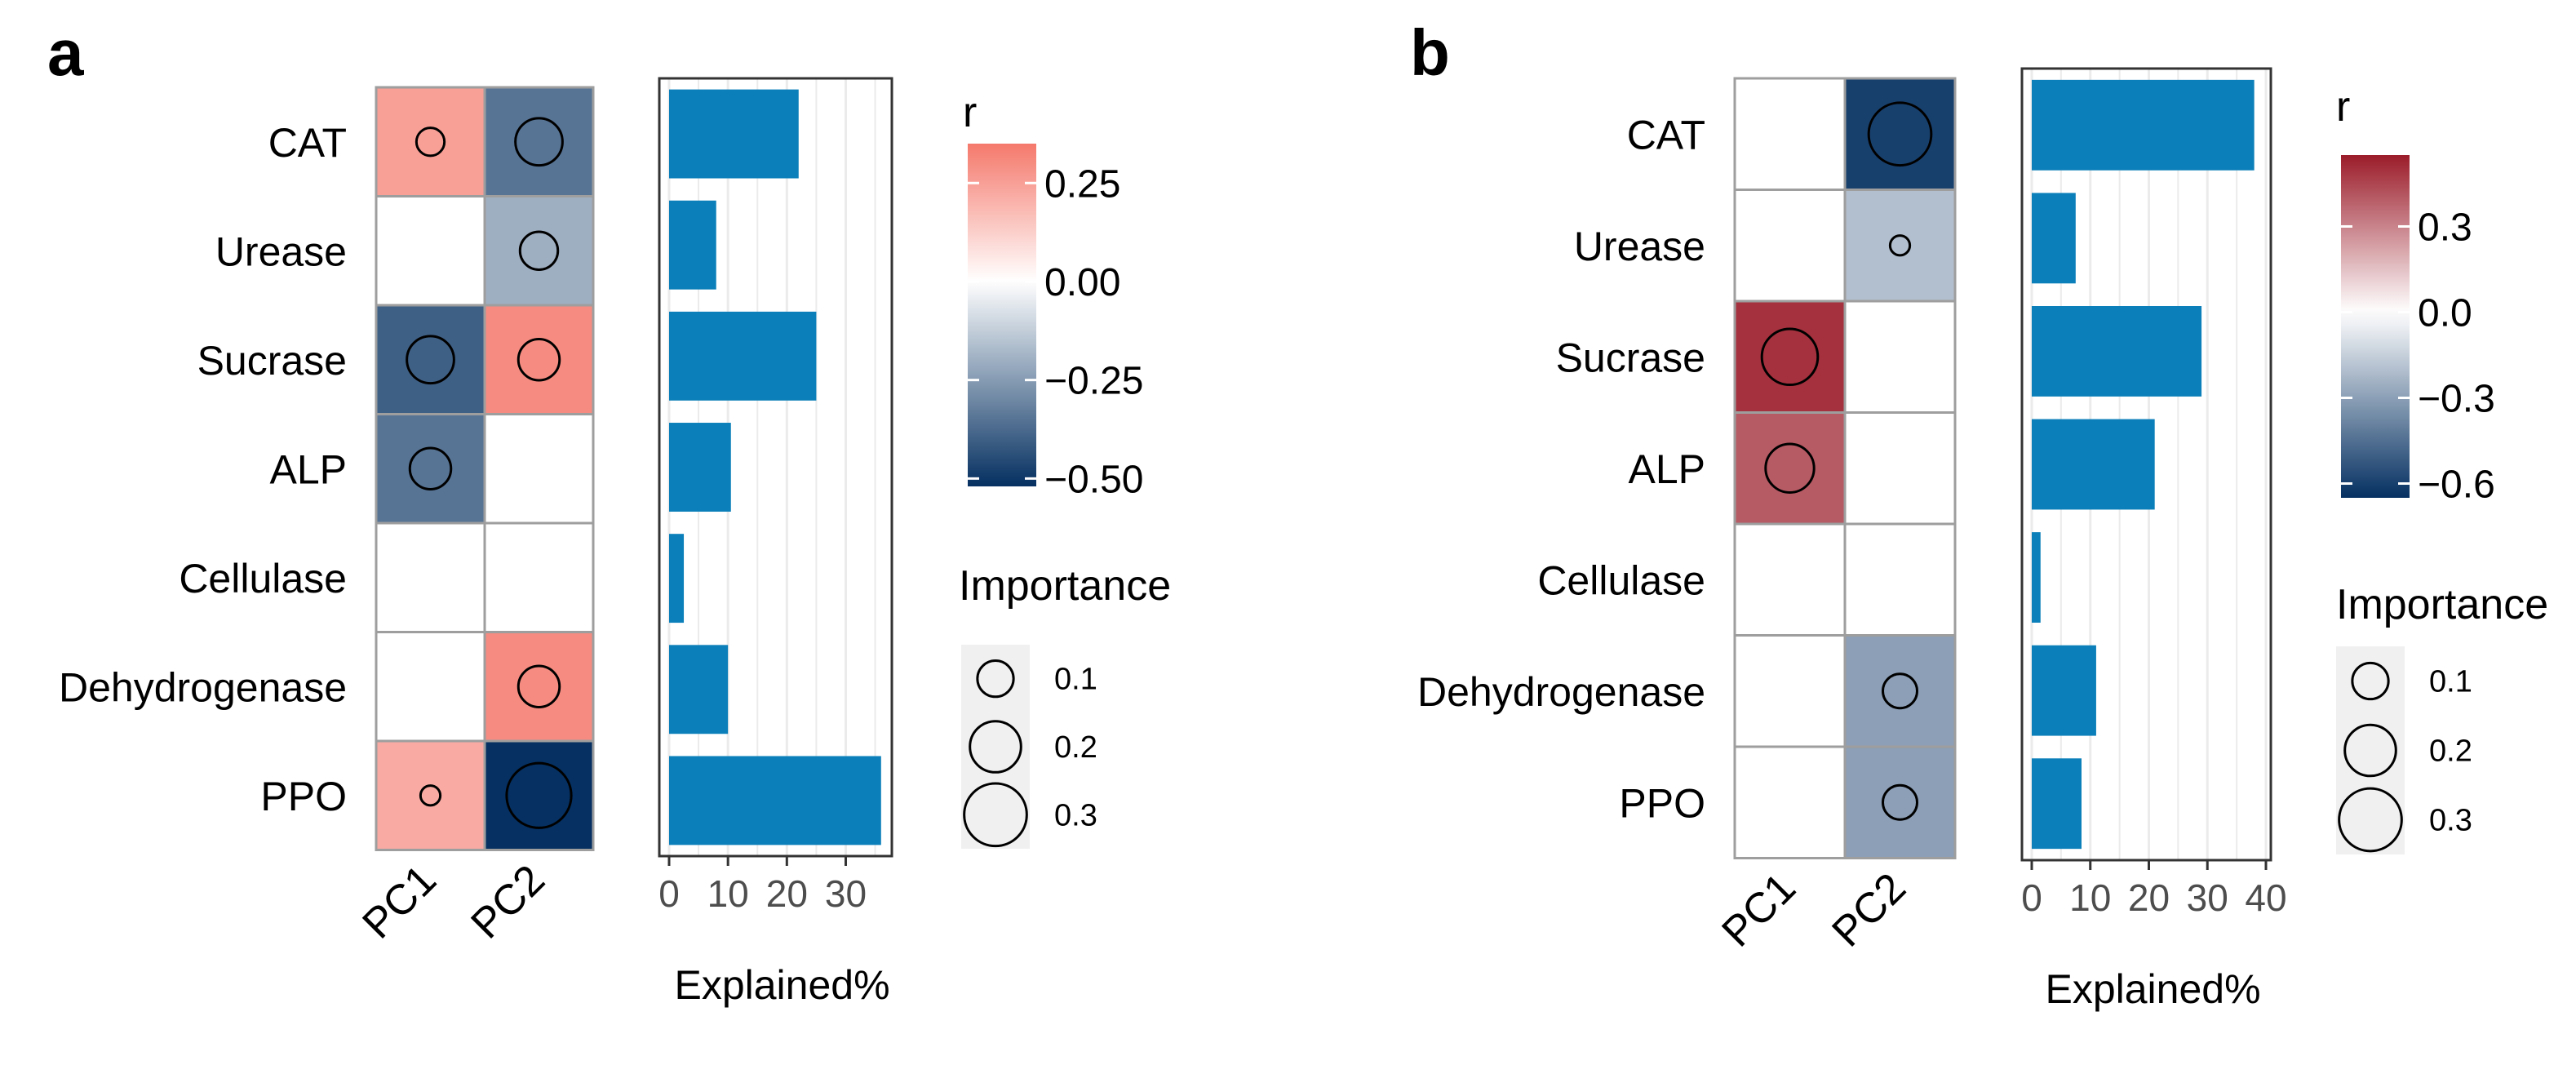  I want to click on colorbar: 0.3 0.0 −0.3 −0.6 r, so click(2415, 295).